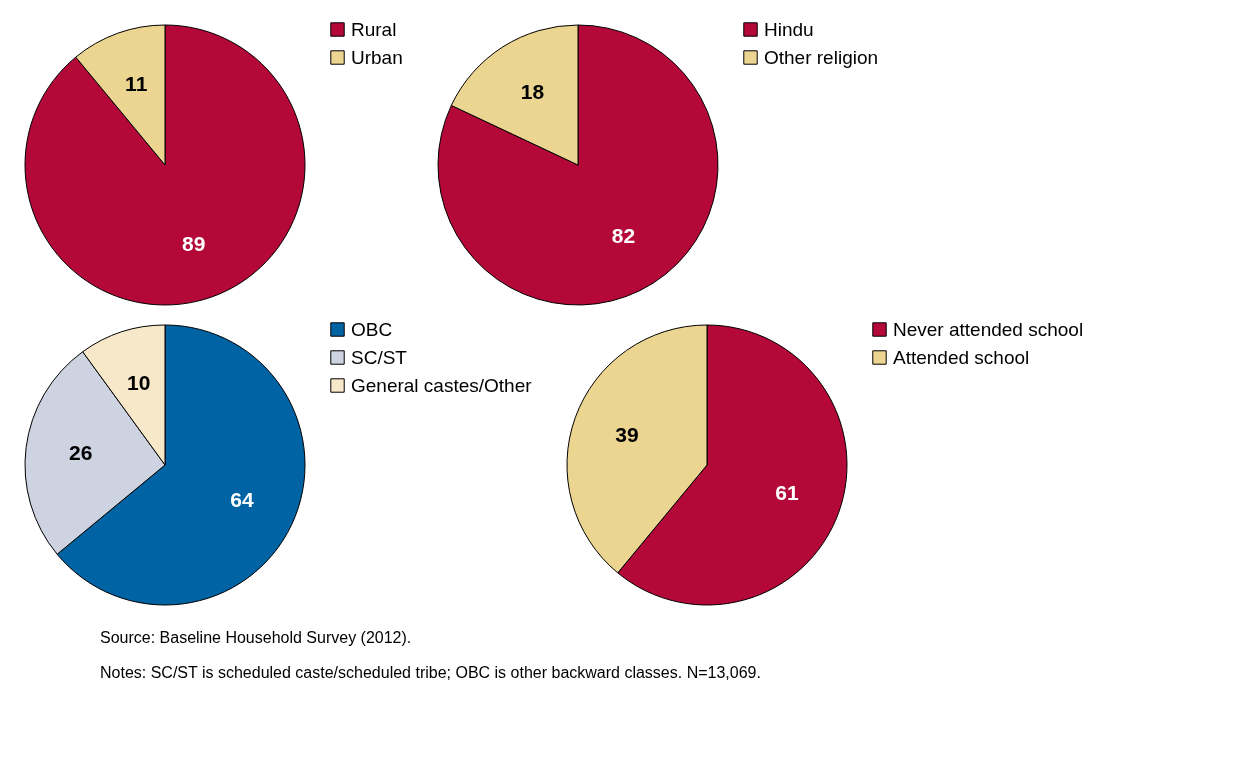  Describe the element at coordinates (961, 357) in the screenshot. I see `legend-label: Attended school` at that location.